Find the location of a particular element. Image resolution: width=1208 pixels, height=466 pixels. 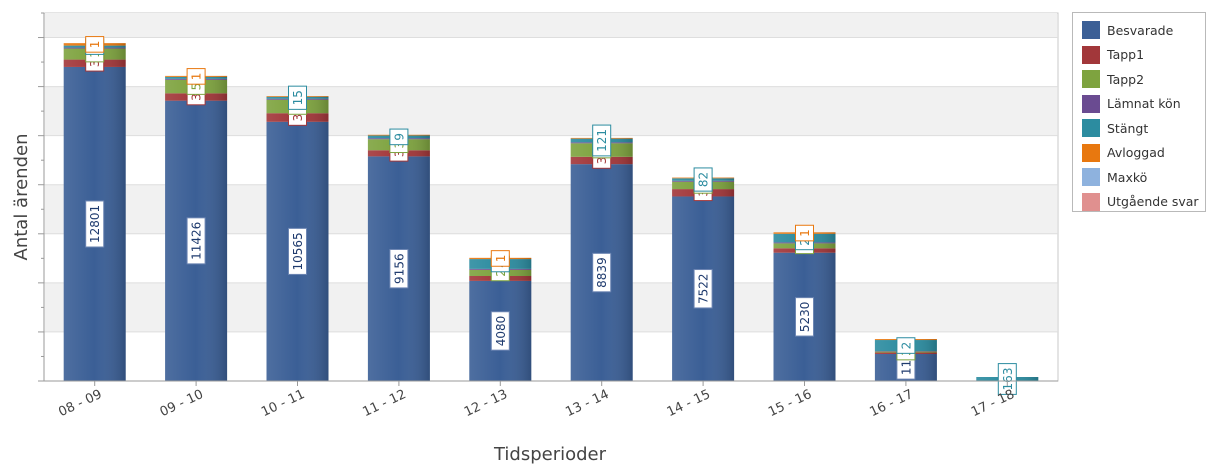

data-label: 2 is located at coordinates (906, 345).